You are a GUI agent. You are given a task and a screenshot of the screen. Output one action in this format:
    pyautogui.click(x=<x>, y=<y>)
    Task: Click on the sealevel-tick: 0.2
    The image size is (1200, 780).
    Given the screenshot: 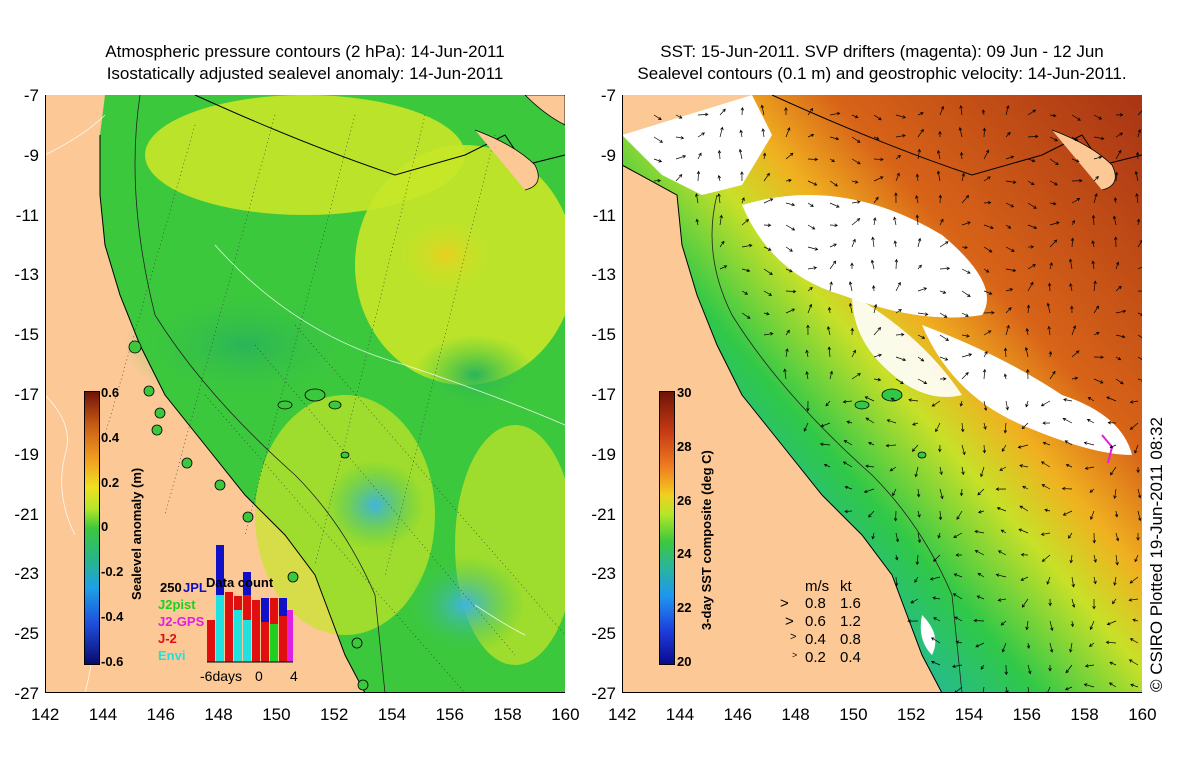 What is the action you would take?
    pyautogui.click(x=110, y=482)
    